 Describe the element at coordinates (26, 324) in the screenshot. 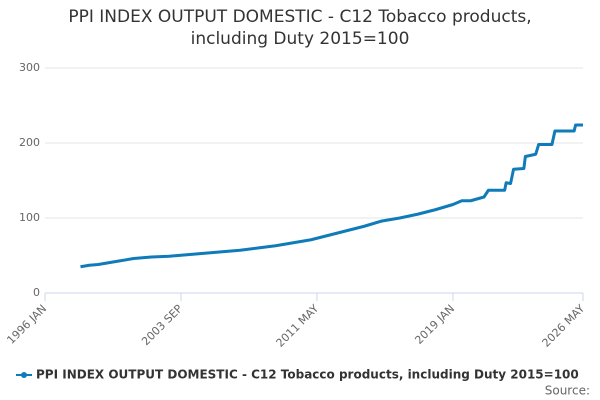

I see `x-tick-label: 1996 JAN` at that location.